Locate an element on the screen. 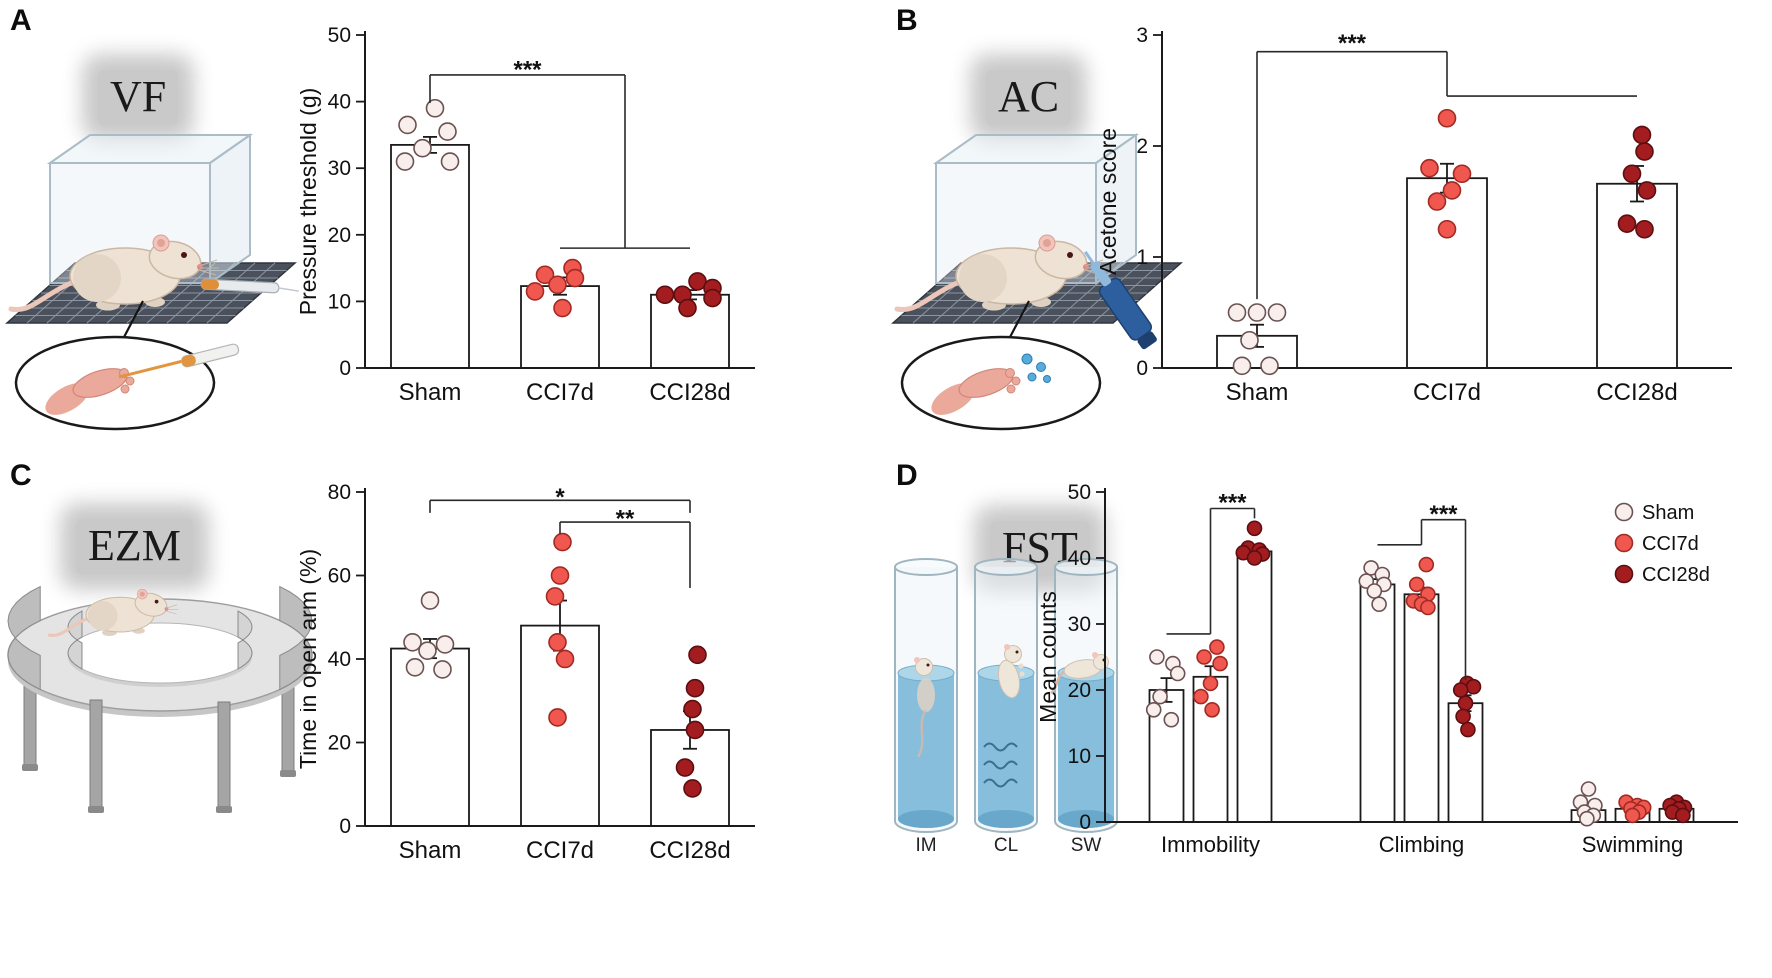 The height and width of the screenshot is (978, 1772). paw-inset is located at coordinates (1001, 383).